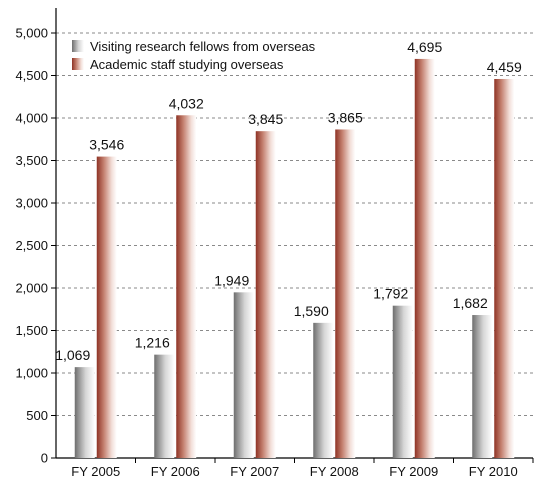 Image resolution: width=535 pixels, height=480 pixels. What do you see at coordinates (186, 103) in the screenshot?
I see `data-label: 4,032` at bounding box center [186, 103].